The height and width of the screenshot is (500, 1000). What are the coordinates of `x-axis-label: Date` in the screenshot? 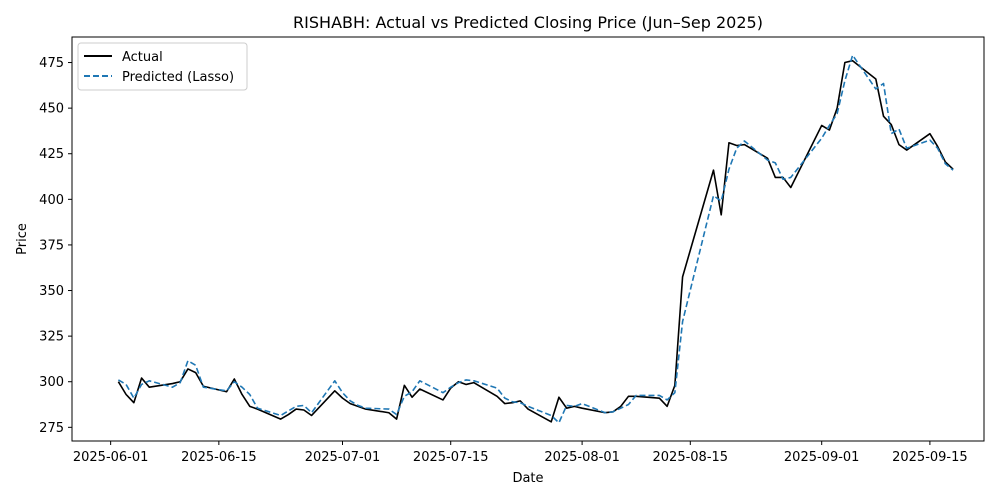 It's located at (527, 478).